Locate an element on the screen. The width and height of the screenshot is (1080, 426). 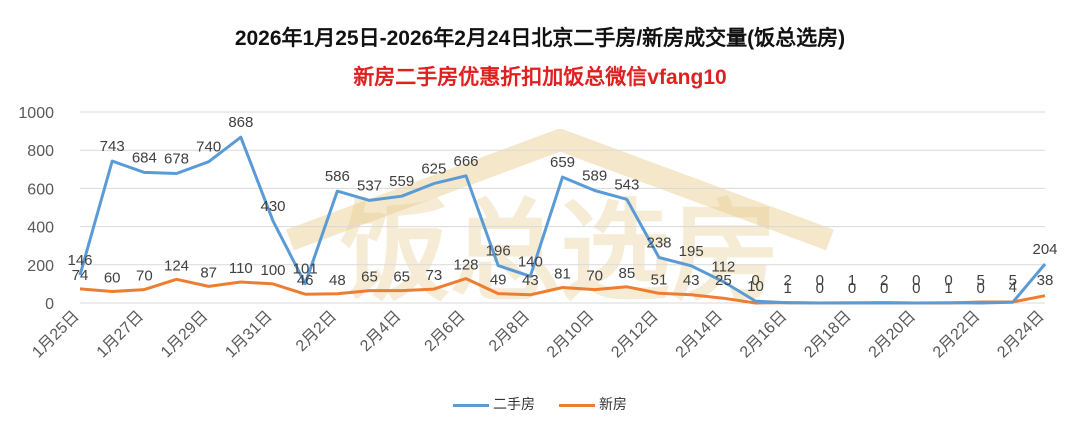
data-label-series-1: 60 is located at coordinates (112, 278).